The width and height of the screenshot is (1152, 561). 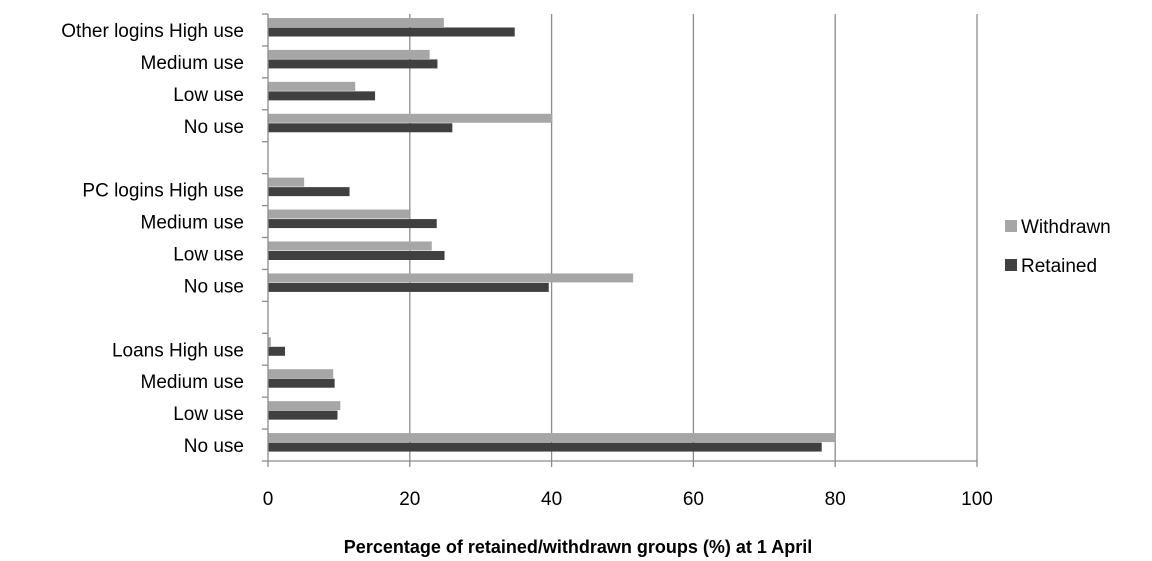 What do you see at coordinates (268, 499) in the screenshot?
I see `x-tick-label: 0` at bounding box center [268, 499].